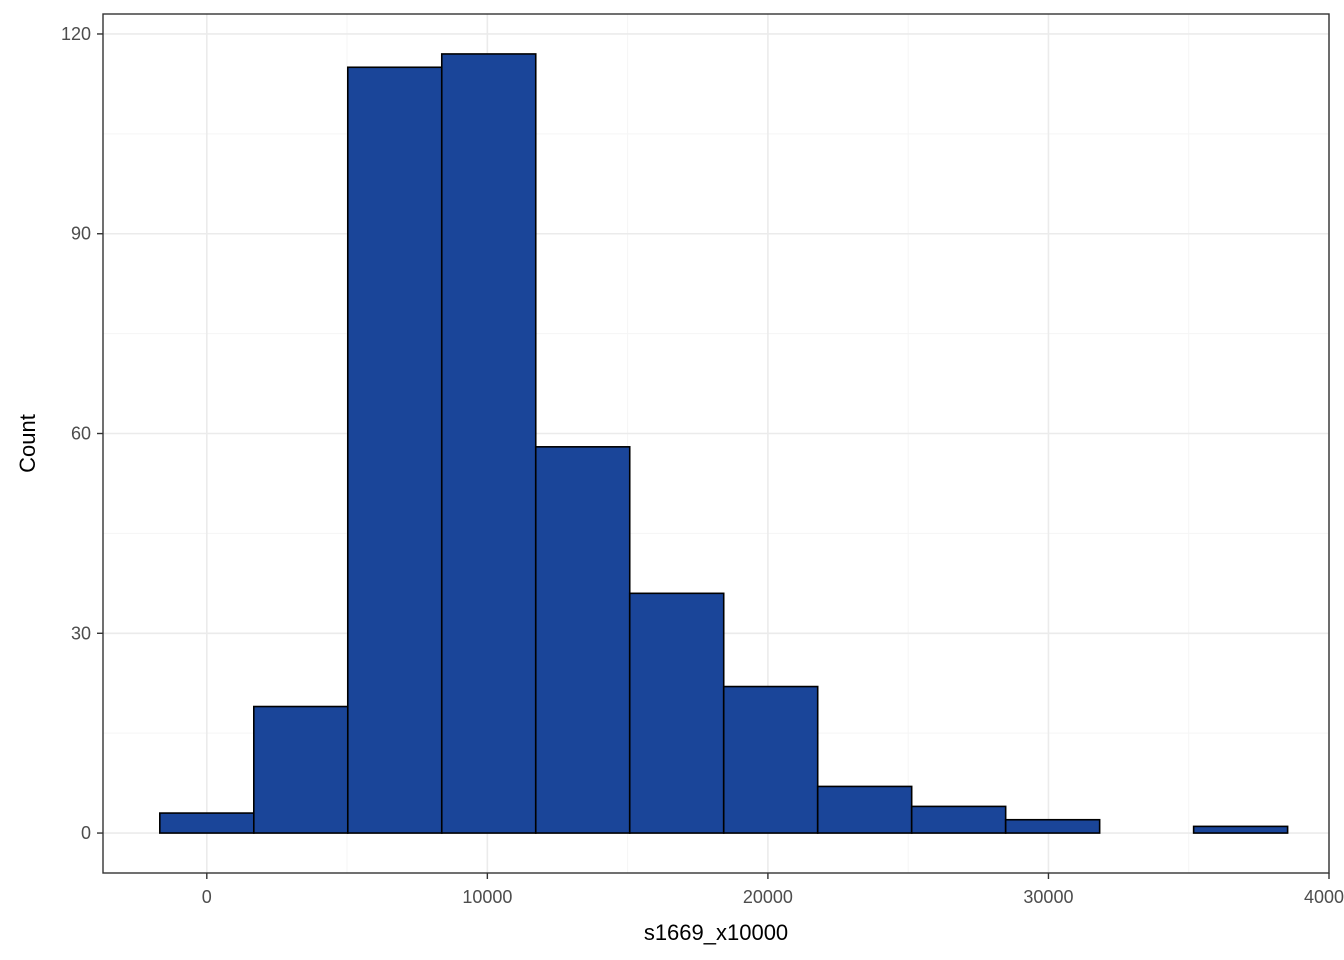  I want to click on y-tick-label: 120, so click(76, 34).